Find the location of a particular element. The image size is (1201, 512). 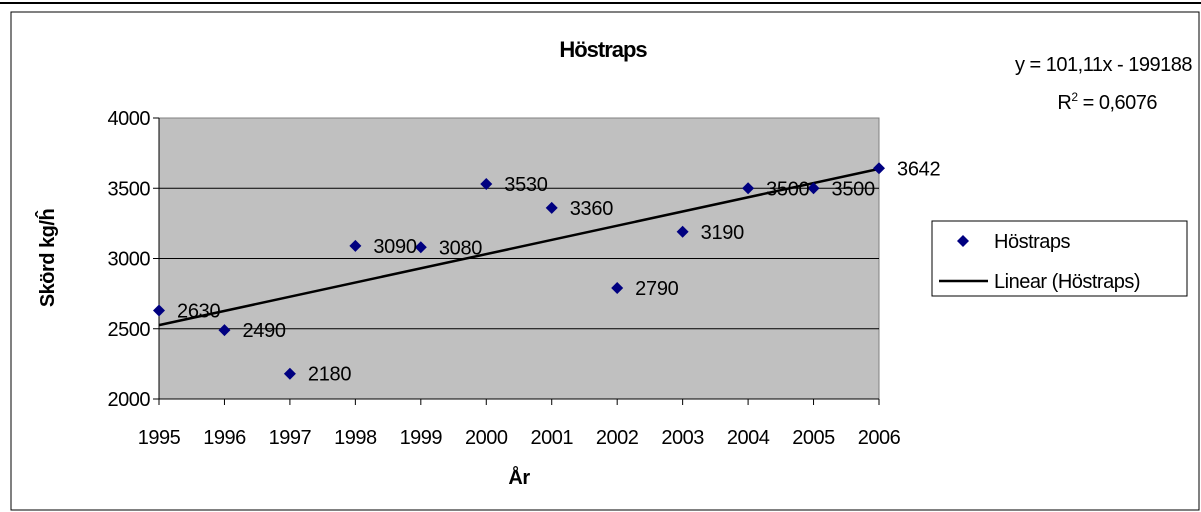

data-point-1996 is located at coordinates (224, 330).